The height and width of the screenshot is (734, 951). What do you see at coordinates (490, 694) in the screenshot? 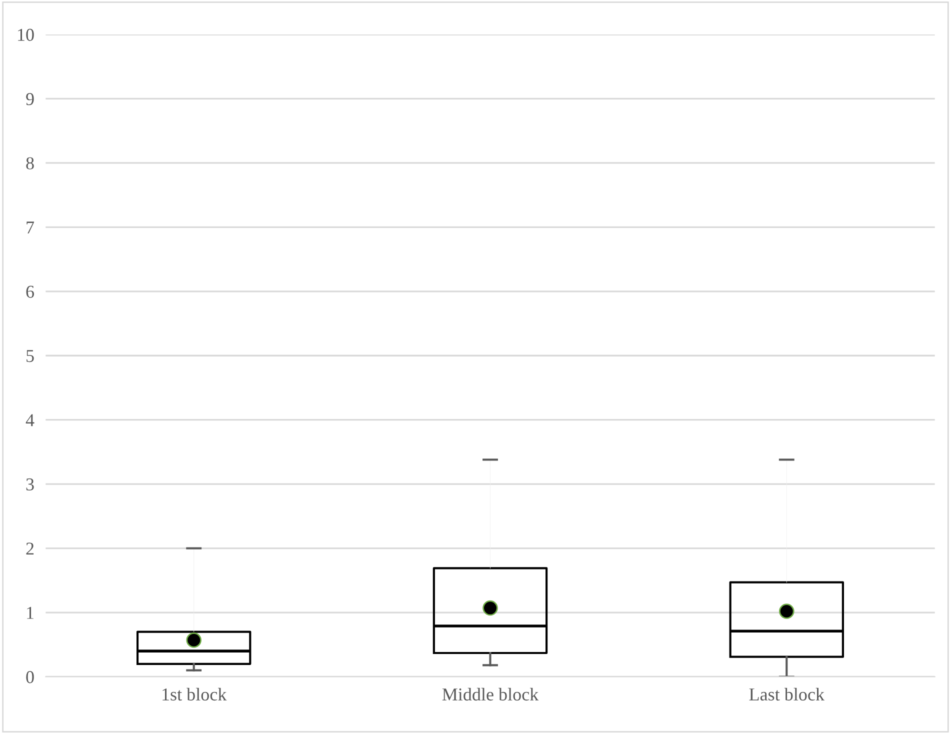
I see `x-tick-label: Middle block` at bounding box center [490, 694].